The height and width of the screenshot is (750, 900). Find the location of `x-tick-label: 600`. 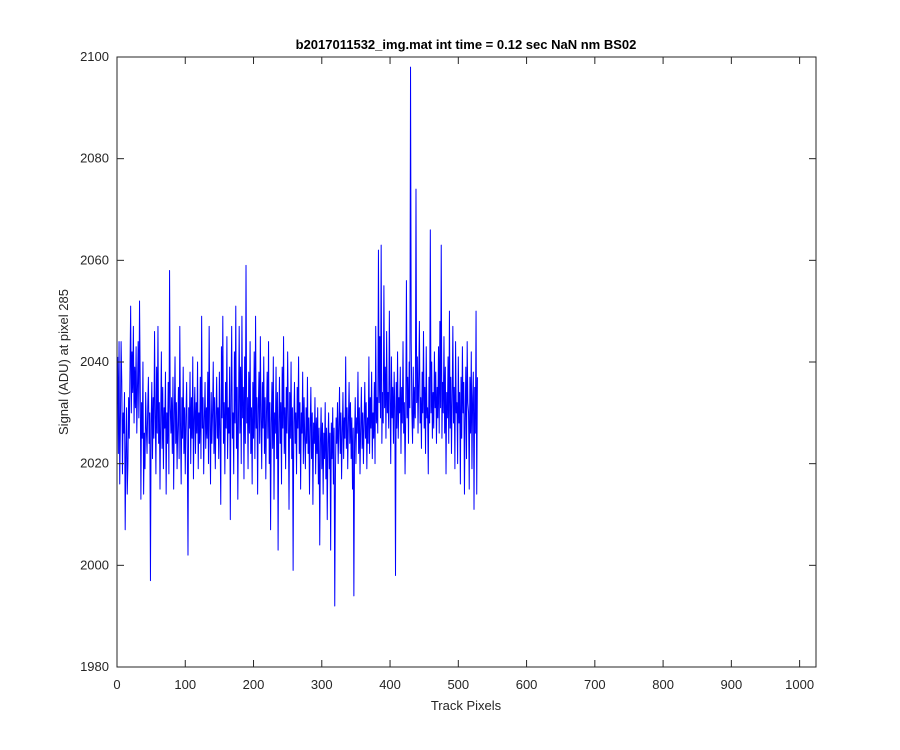

x-tick-label: 600 is located at coordinates (527, 684).